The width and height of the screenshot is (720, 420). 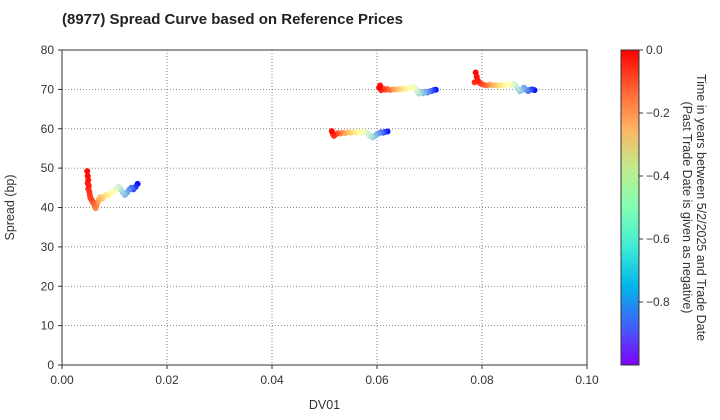 I want to click on y-axis-ticks: 0 10 20 30 40 50 60 70 80, so click(x=51, y=207).